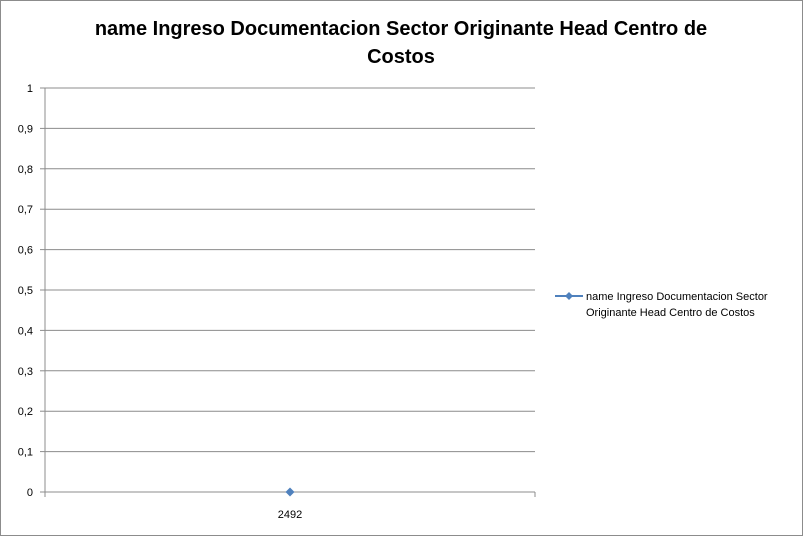 This screenshot has height=536, width=803. Describe the element at coordinates (25, 331) in the screenshot. I see `y-tick-label: 0,4` at that location.